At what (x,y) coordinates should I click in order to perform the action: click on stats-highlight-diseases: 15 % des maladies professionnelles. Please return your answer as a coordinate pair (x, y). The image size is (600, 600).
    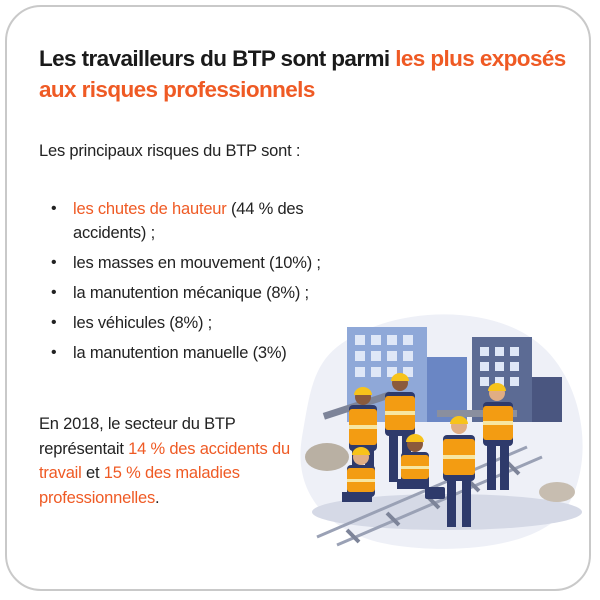
    Looking at the image, I should click on (139, 485).